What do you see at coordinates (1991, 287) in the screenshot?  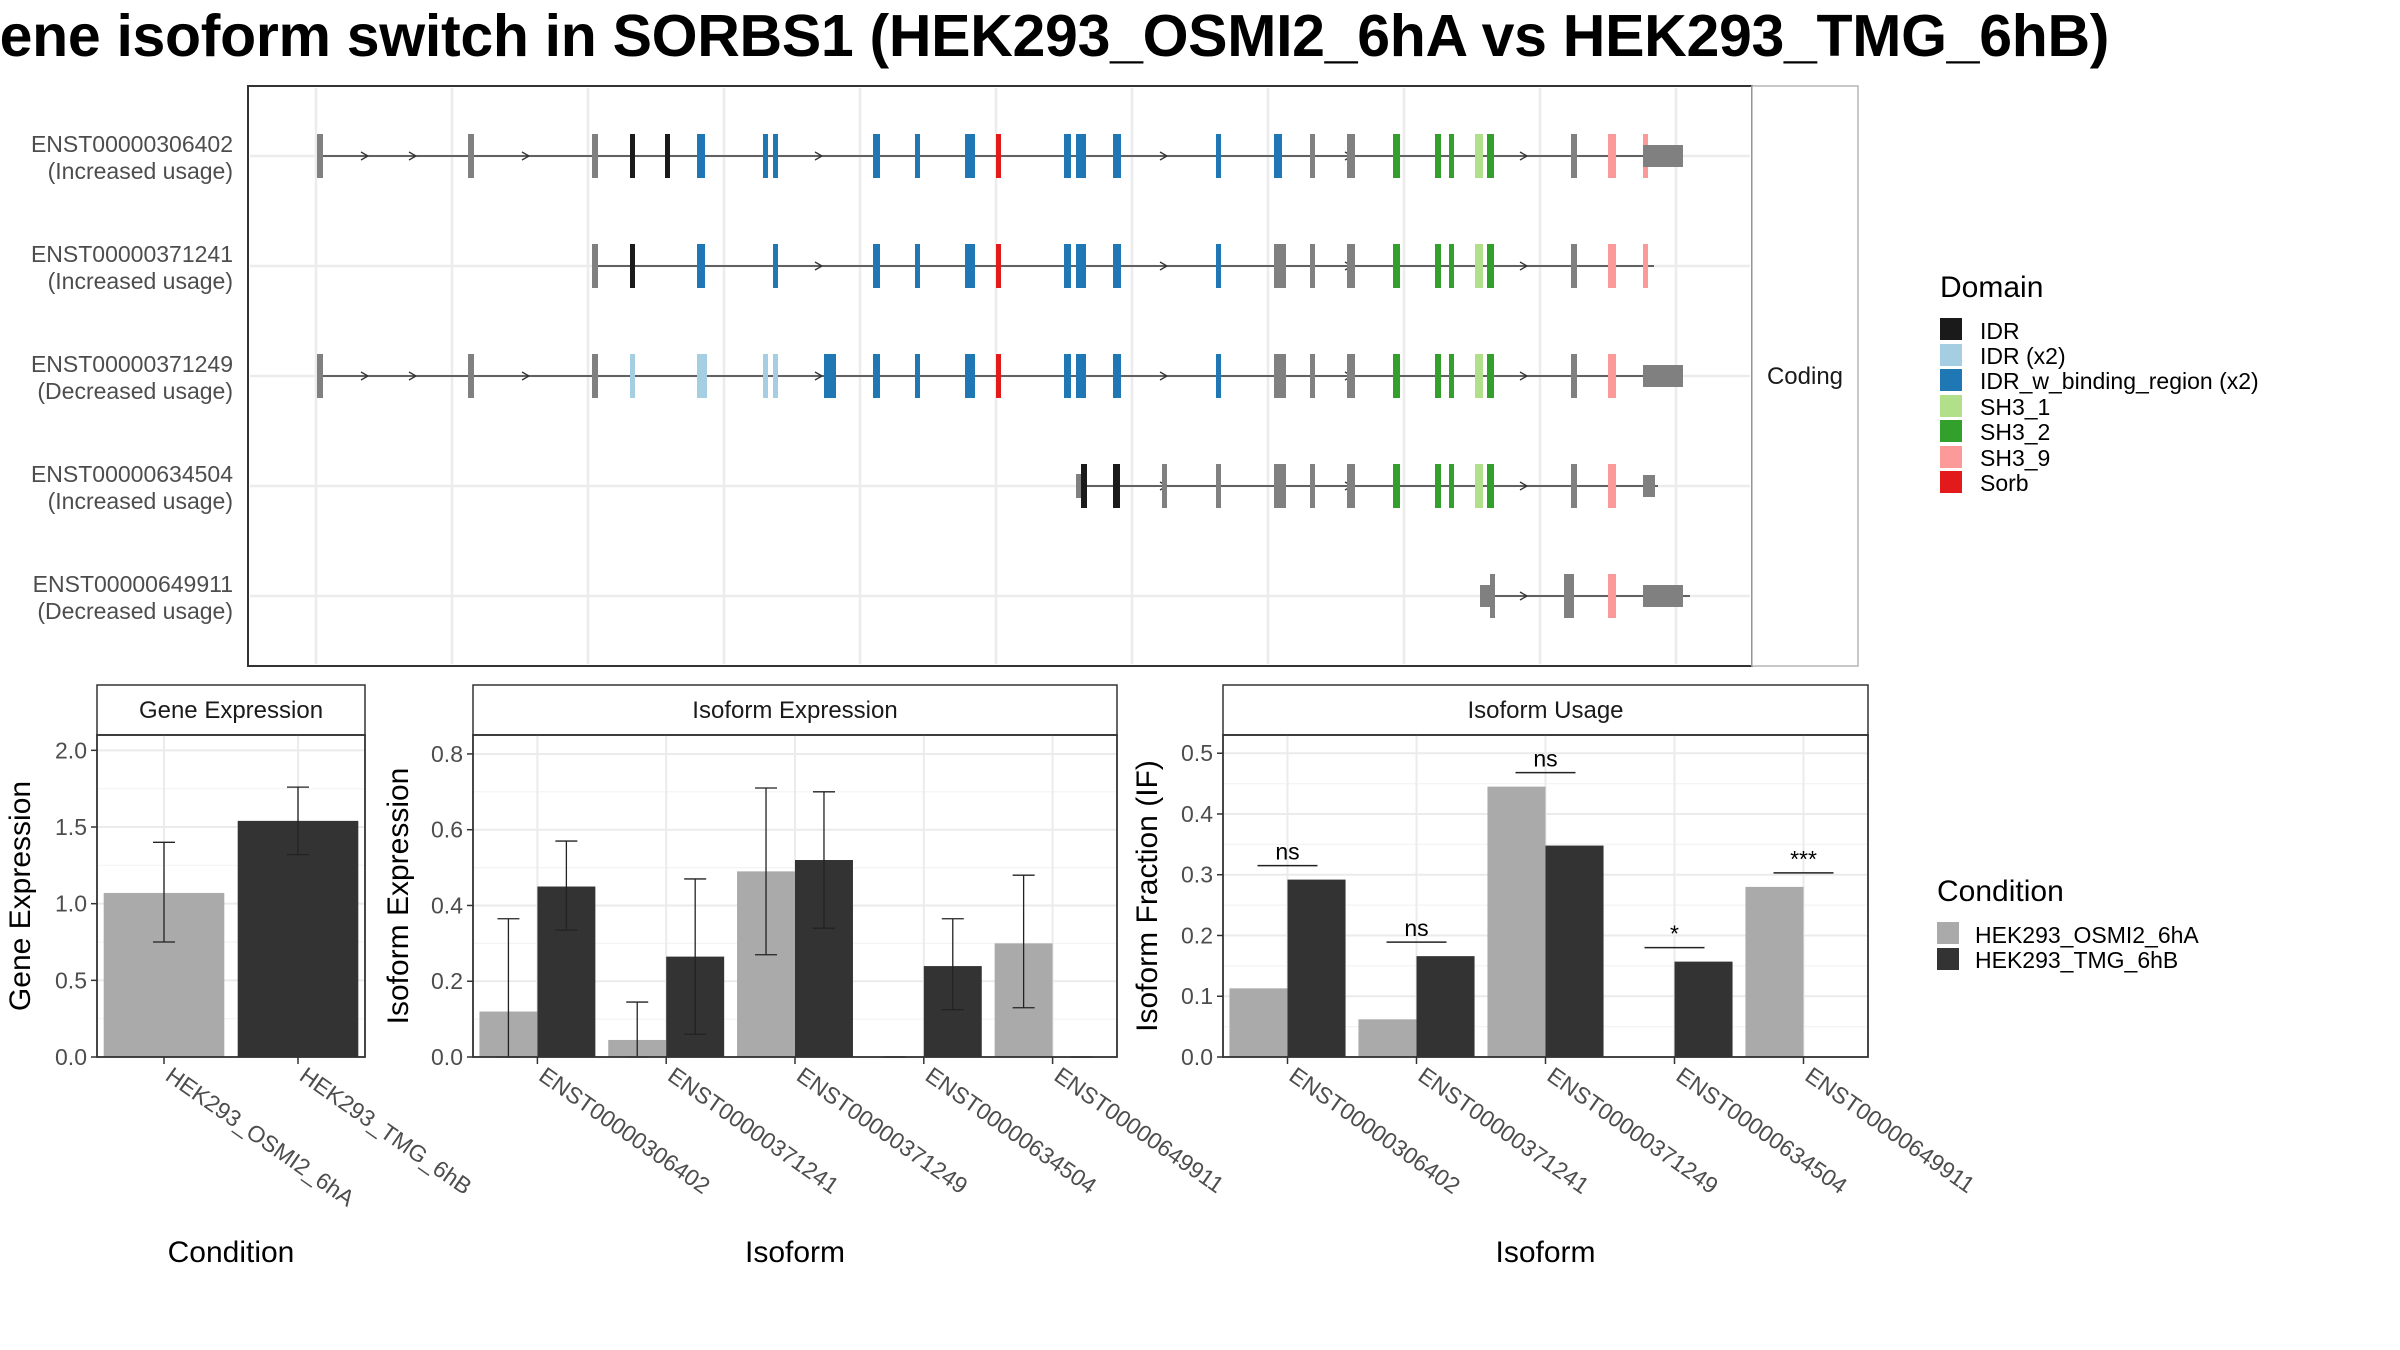 I see `domain-legend-title: Domain` at bounding box center [1991, 287].